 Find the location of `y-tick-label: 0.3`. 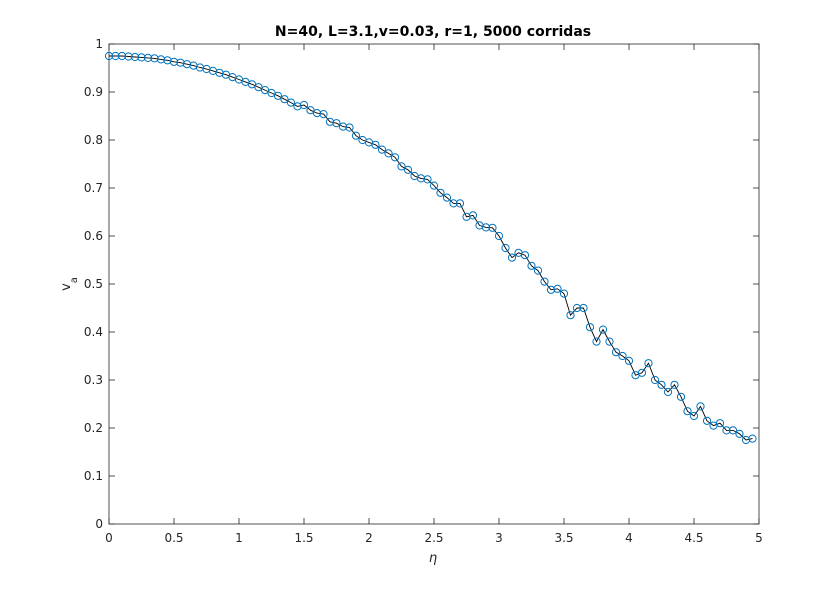

y-tick-label: 0.3 is located at coordinates (93, 380).